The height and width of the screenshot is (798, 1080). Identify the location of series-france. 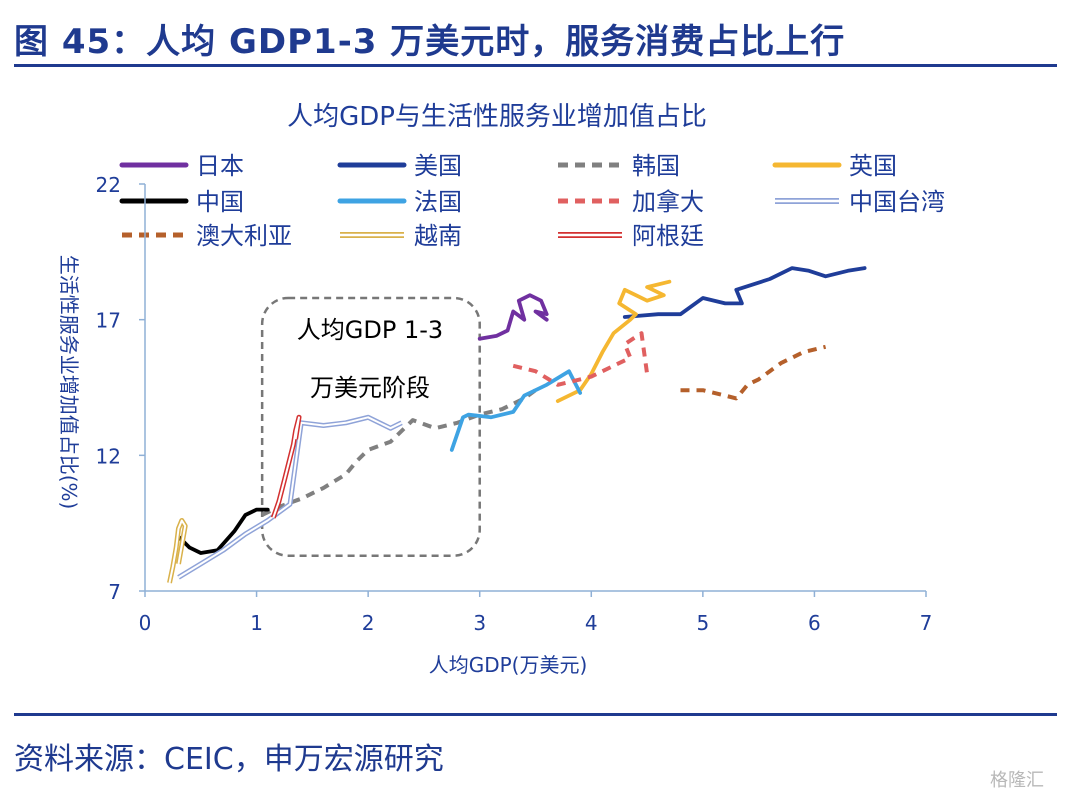
(515, 410).